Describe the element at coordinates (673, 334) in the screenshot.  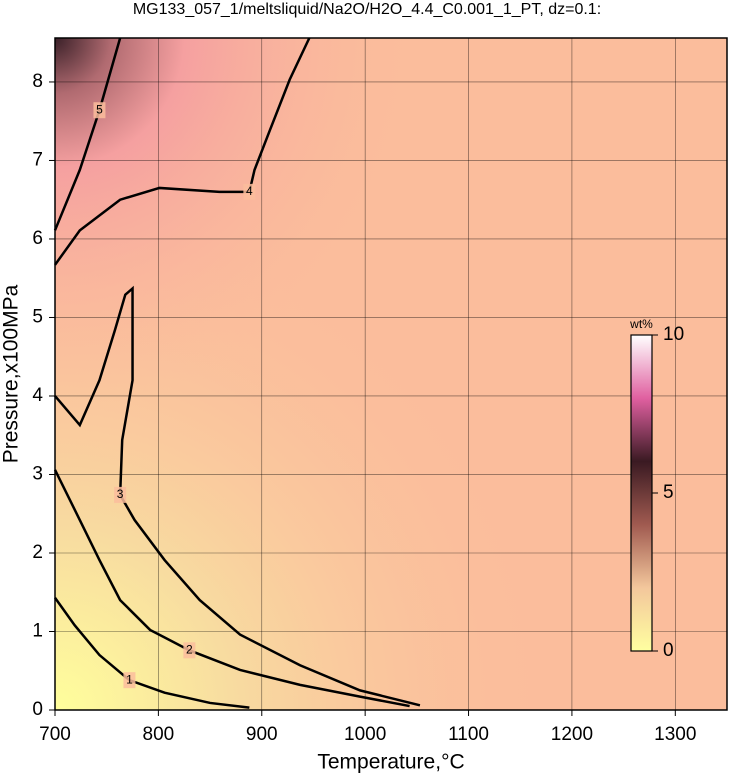
I see `colorbar-tick-label: 10` at that location.